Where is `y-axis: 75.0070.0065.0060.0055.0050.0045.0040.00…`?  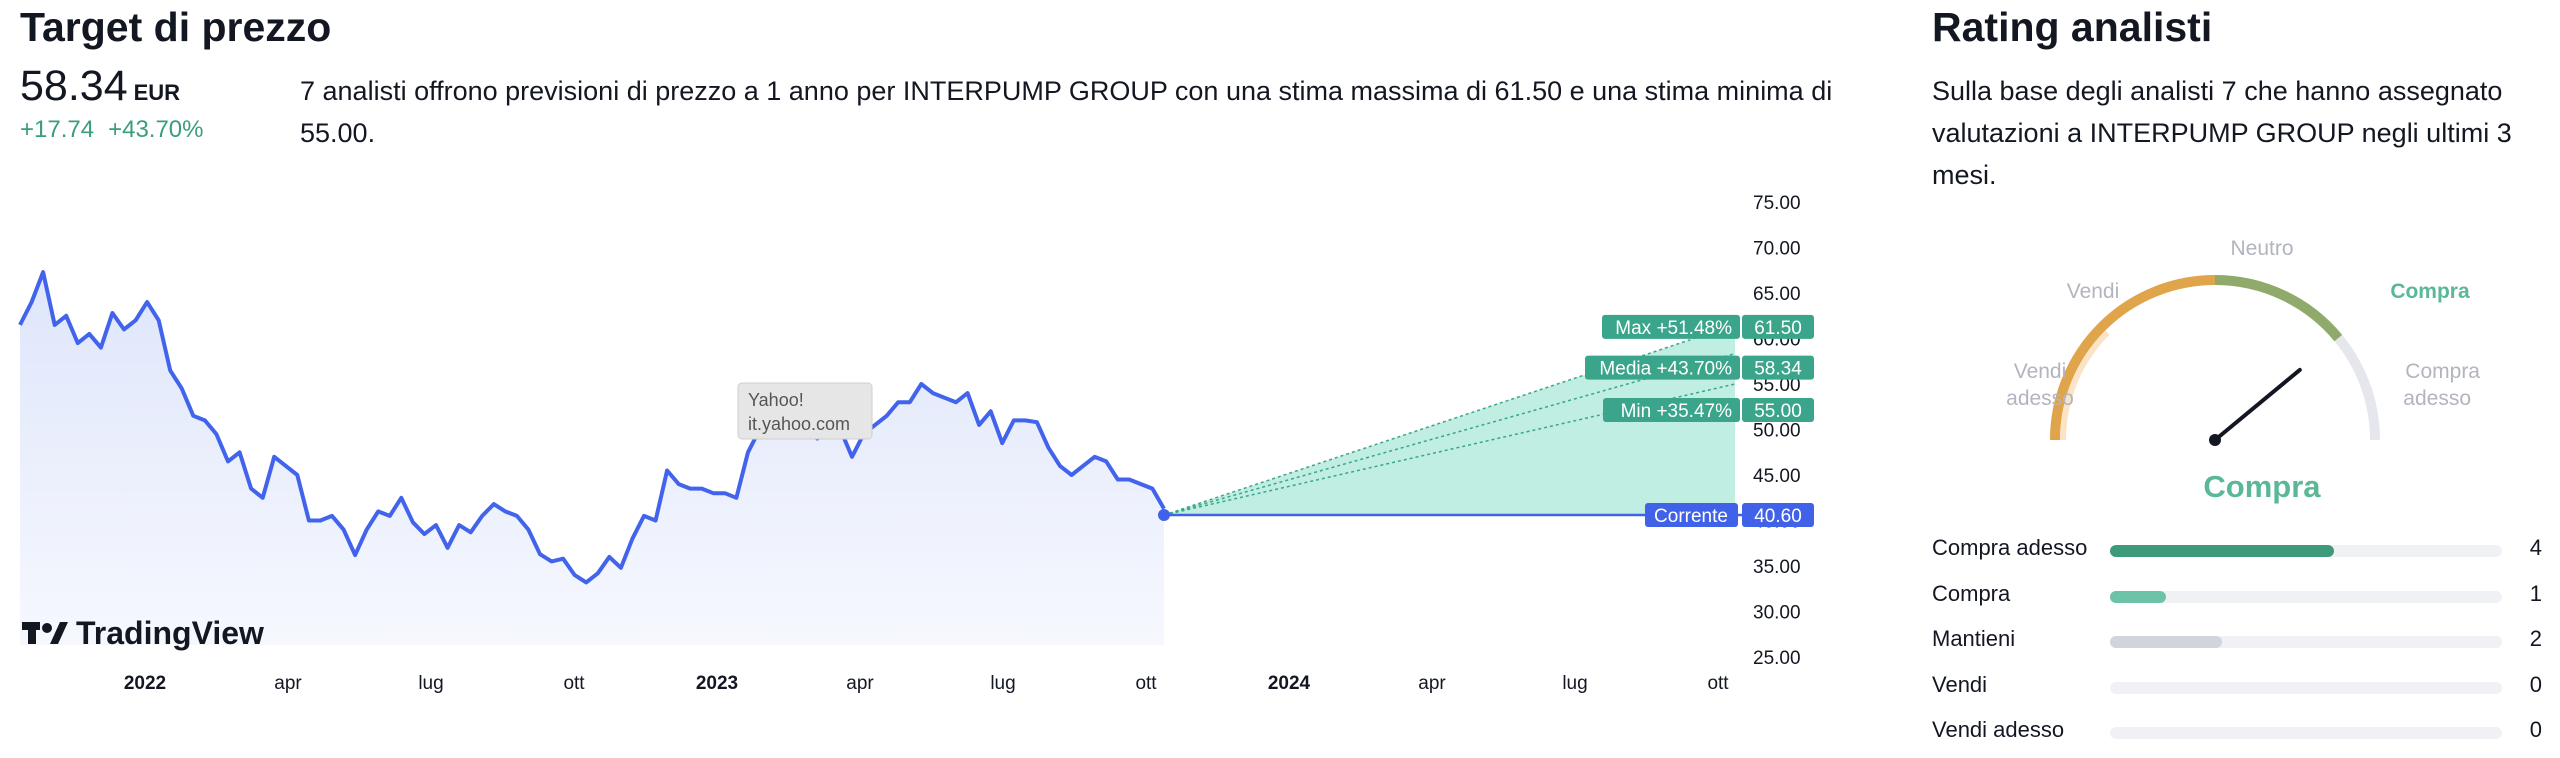 y-axis: 75.0070.0065.0060.0055.0050.0045.0040.00… is located at coordinates (1777, 431).